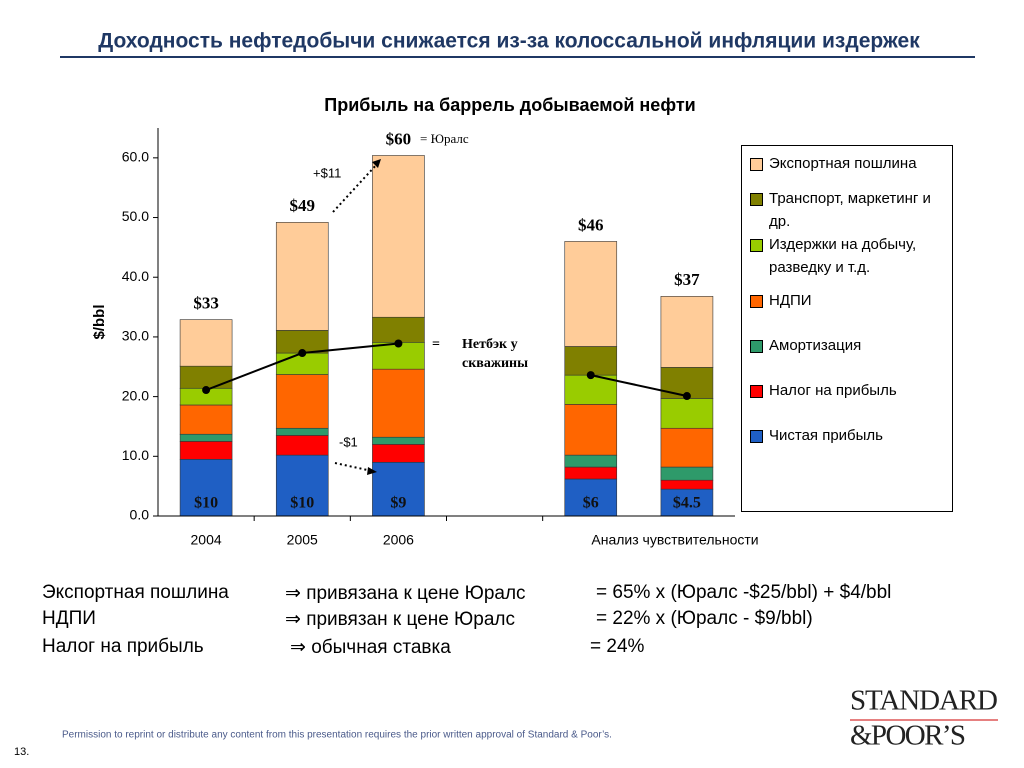 This screenshot has height=768, width=1024. Describe the element at coordinates (687, 279) in the screenshot. I see `total-label: $37` at that location.